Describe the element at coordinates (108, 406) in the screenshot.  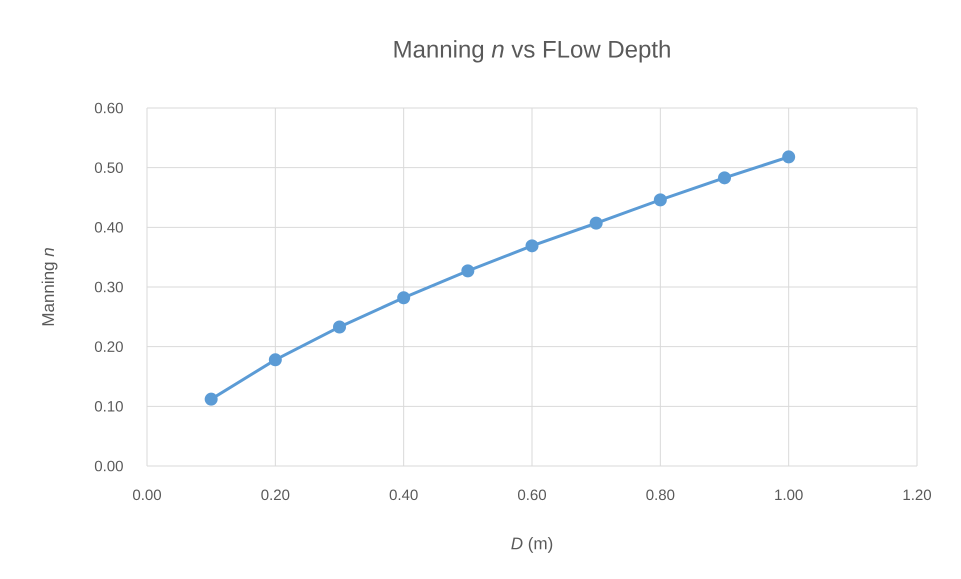
I see `y-tick-label: 0.10` at that location.